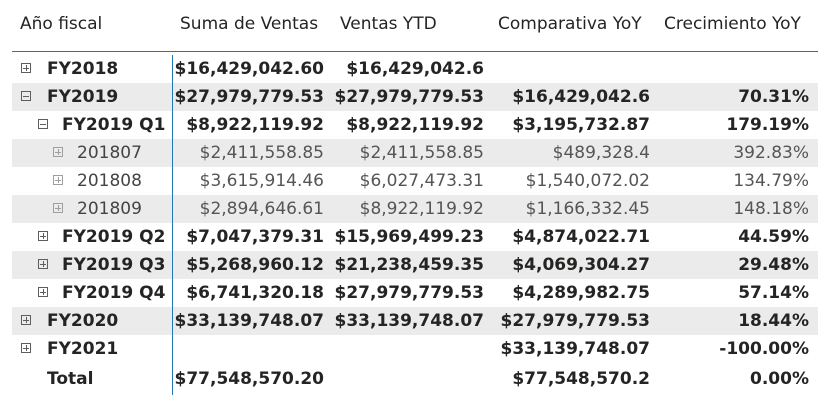  I want to click on row-label: FY2020, so click(83, 321).